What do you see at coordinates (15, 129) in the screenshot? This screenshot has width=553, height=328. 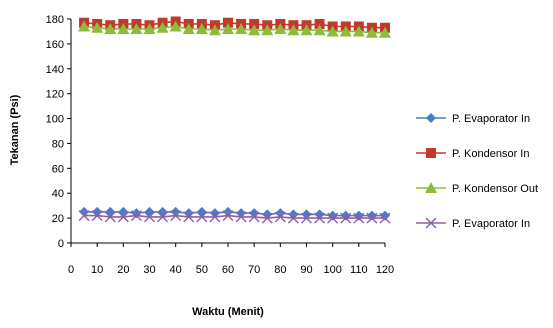 I see `y-axis-title: Tekanan (Psi)` at bounding box center [15, 129].